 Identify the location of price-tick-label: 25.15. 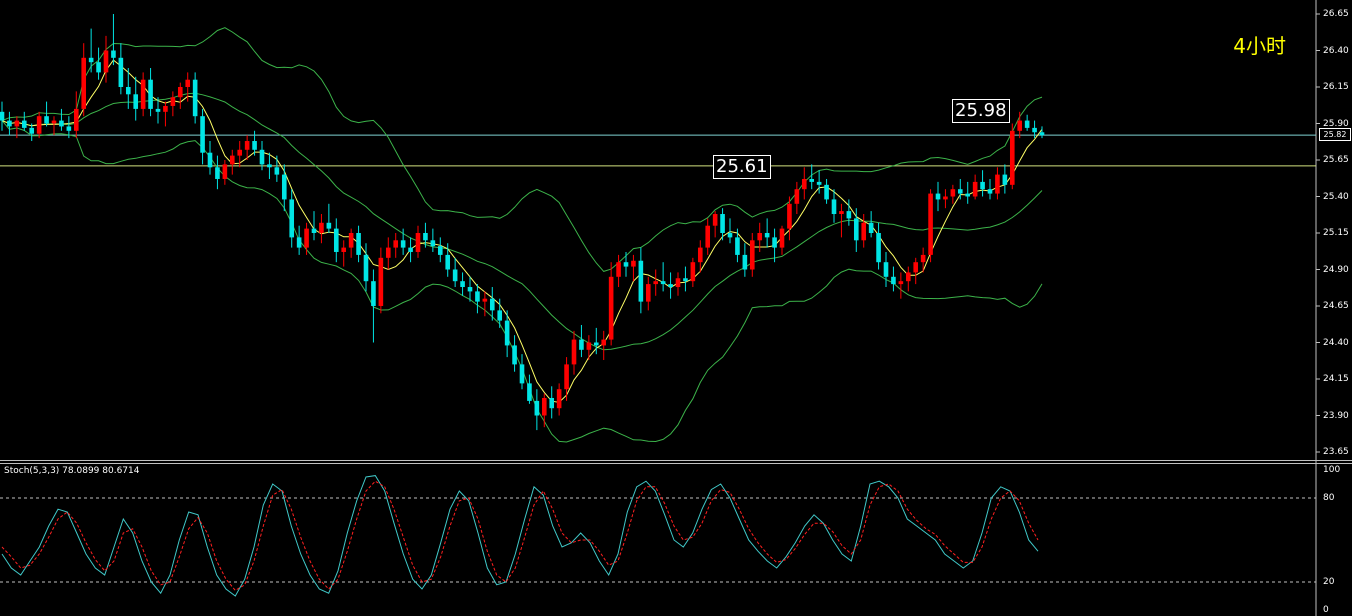
(1336, 233).